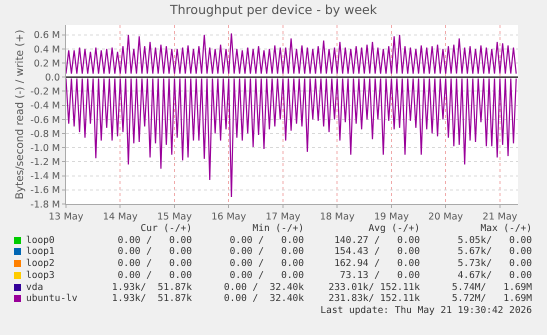 This screenshot has height=335, width=547. I want to click on y-tick-label: 0.6 M, so click(47, 36).